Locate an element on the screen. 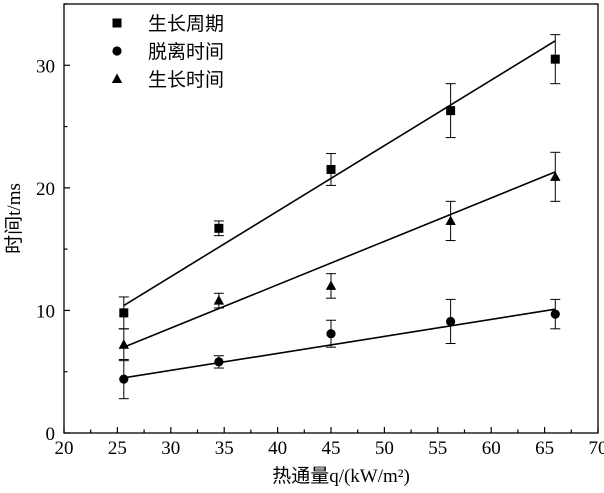 This screenshot has height=493, width=604. x-tick-label: 40 is located at coordinates (277, 448).